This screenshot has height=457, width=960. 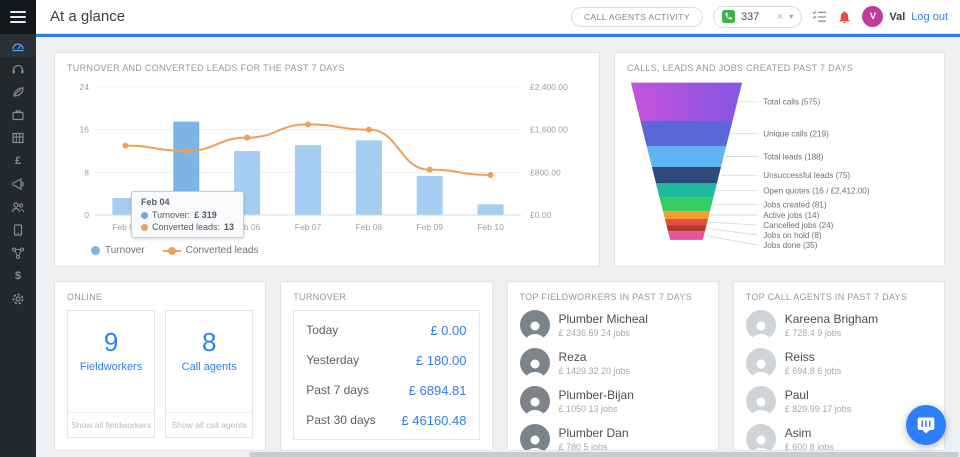 I want to click on chat-launcher-button, so click(x=926, y=425).